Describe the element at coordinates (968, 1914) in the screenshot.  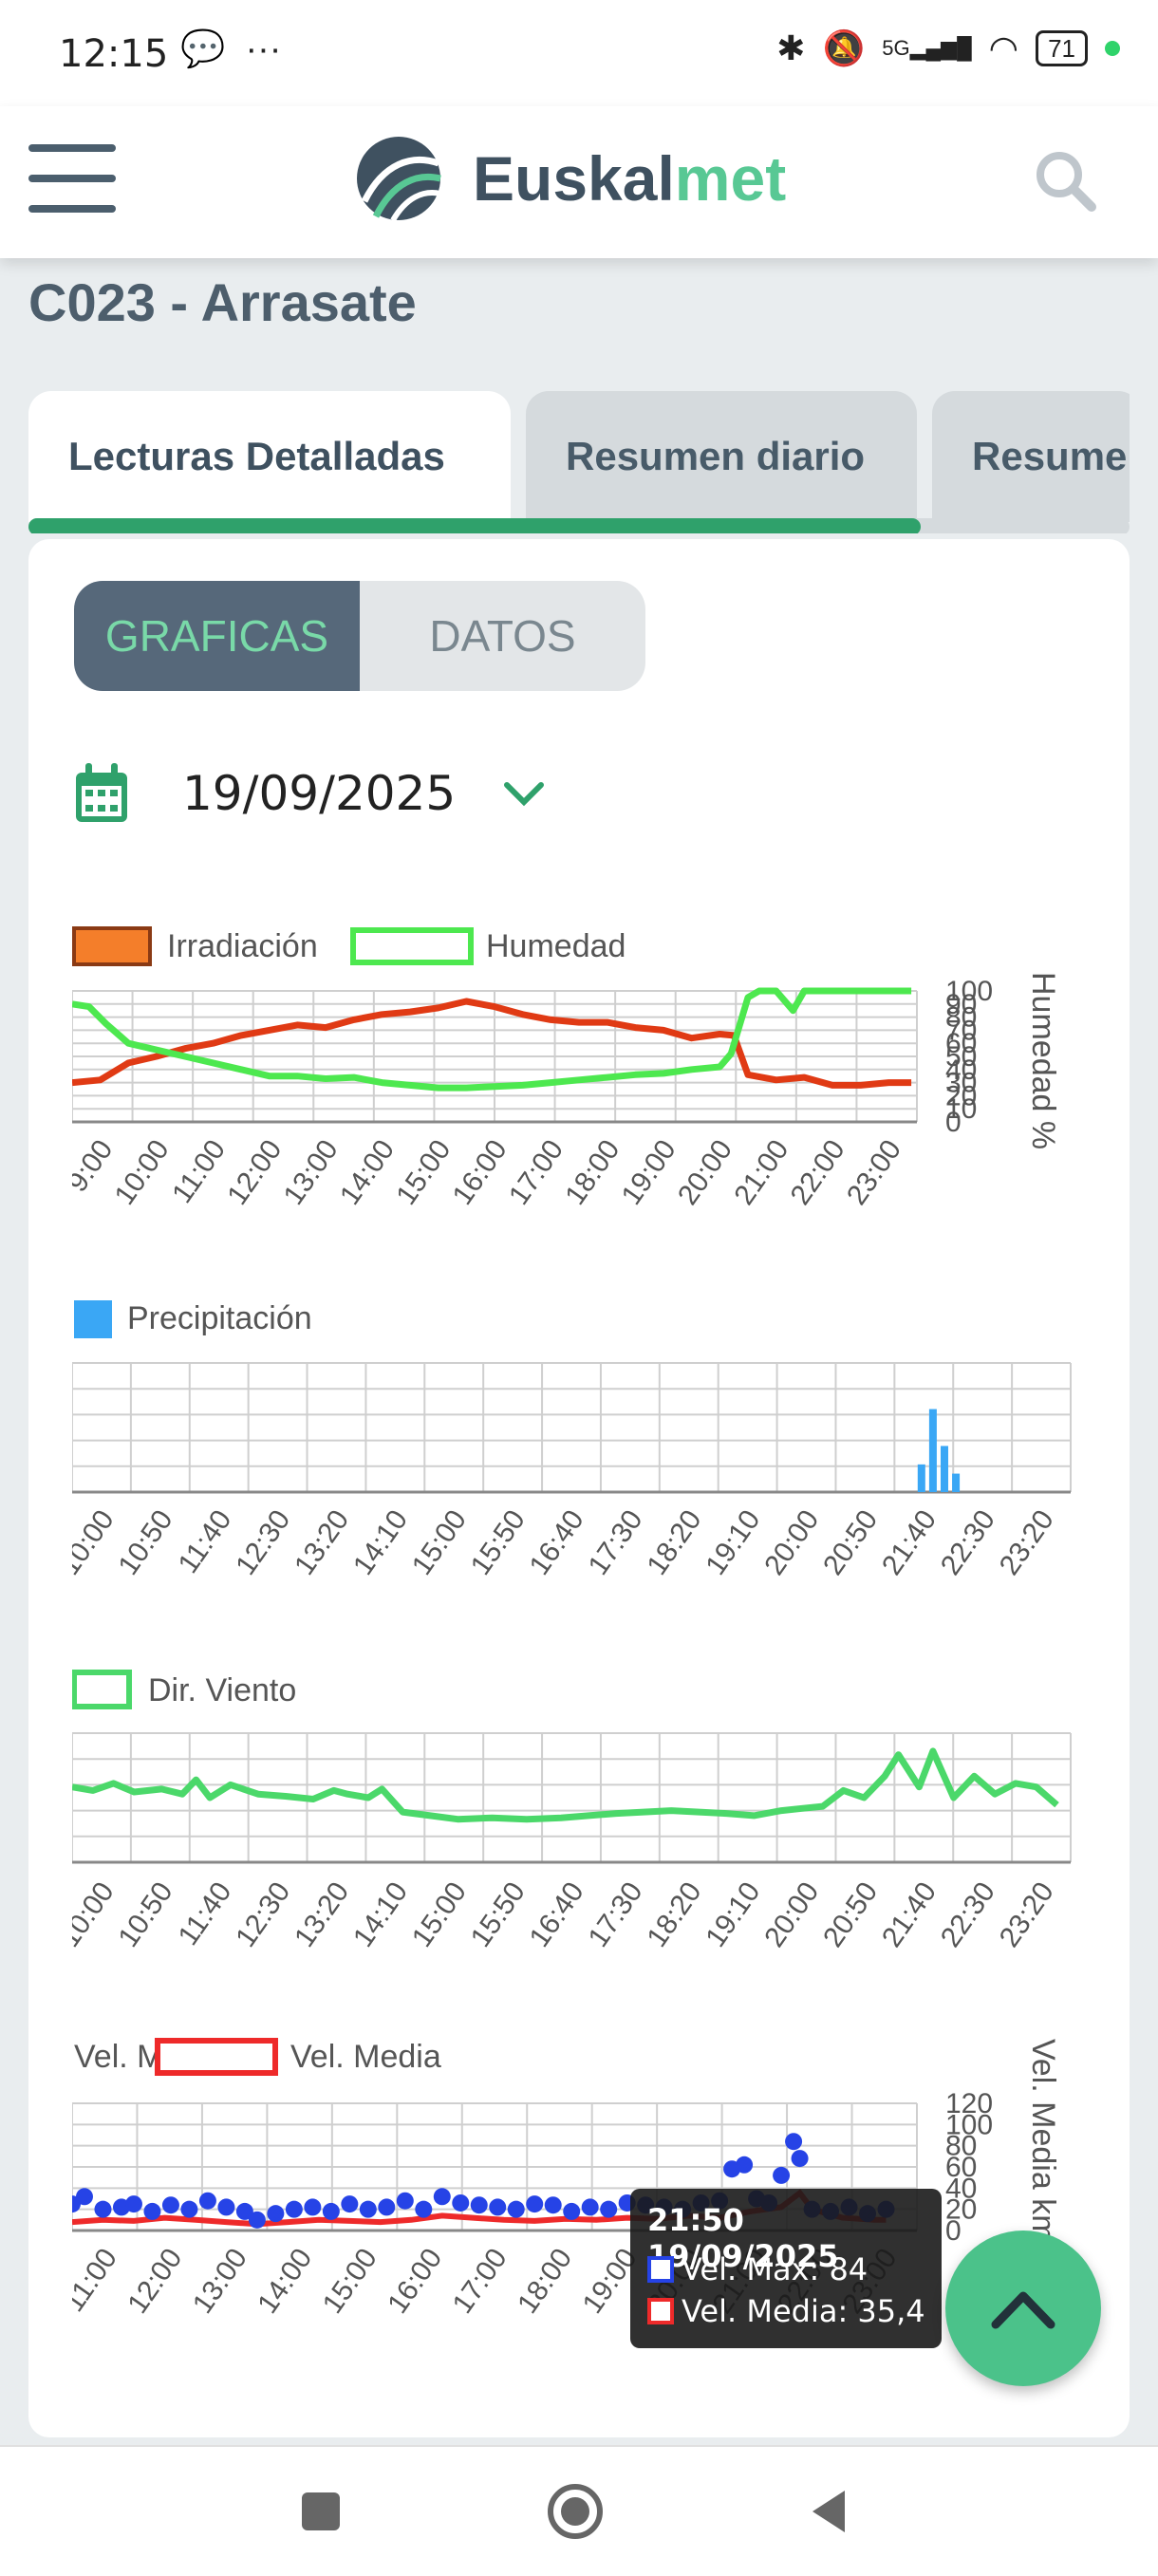
I see `x-tick-label: 22:30` at that location.